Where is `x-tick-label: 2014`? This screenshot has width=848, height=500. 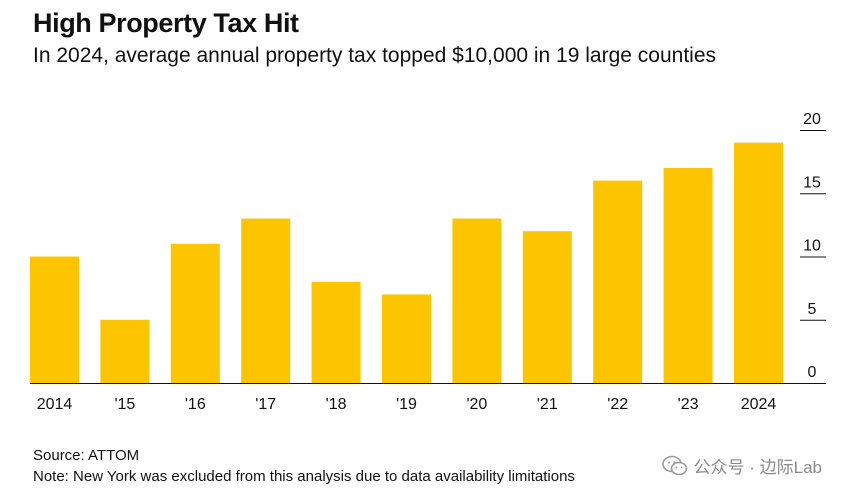
x-tick-label: 2014 is located at coordinates (55, 404).